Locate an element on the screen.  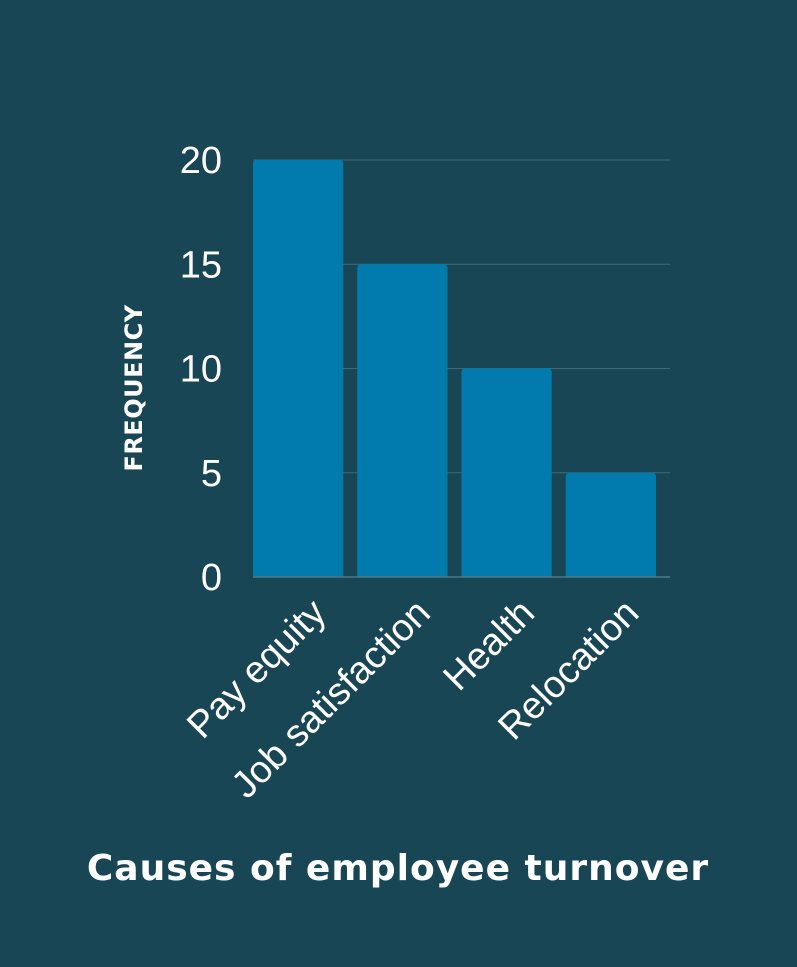
y-tick-label: 5 is located at coordinates (211, 474).